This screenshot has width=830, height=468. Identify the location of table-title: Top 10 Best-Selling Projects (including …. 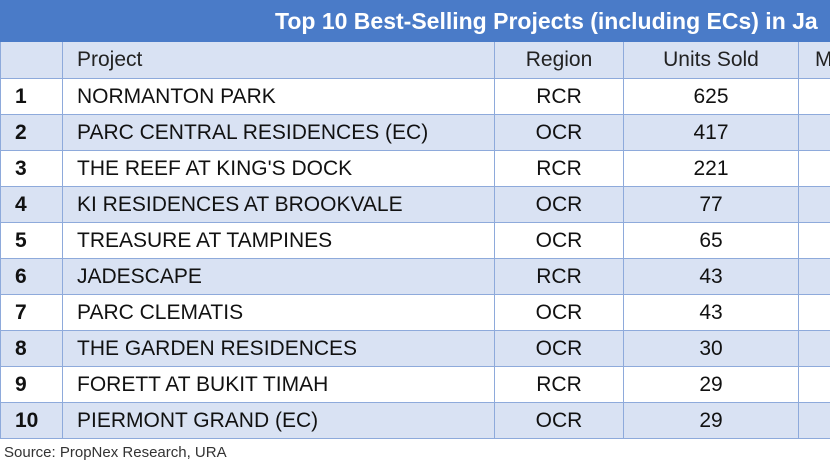
(546, 21).